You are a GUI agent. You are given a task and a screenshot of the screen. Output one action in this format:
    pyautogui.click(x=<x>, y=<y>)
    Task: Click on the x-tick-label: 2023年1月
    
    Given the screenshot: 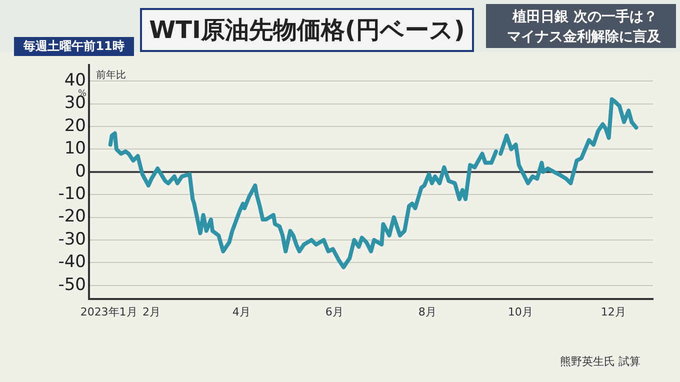 What is the action you would take?
    pyautogui.click(x=109, y=311)
    